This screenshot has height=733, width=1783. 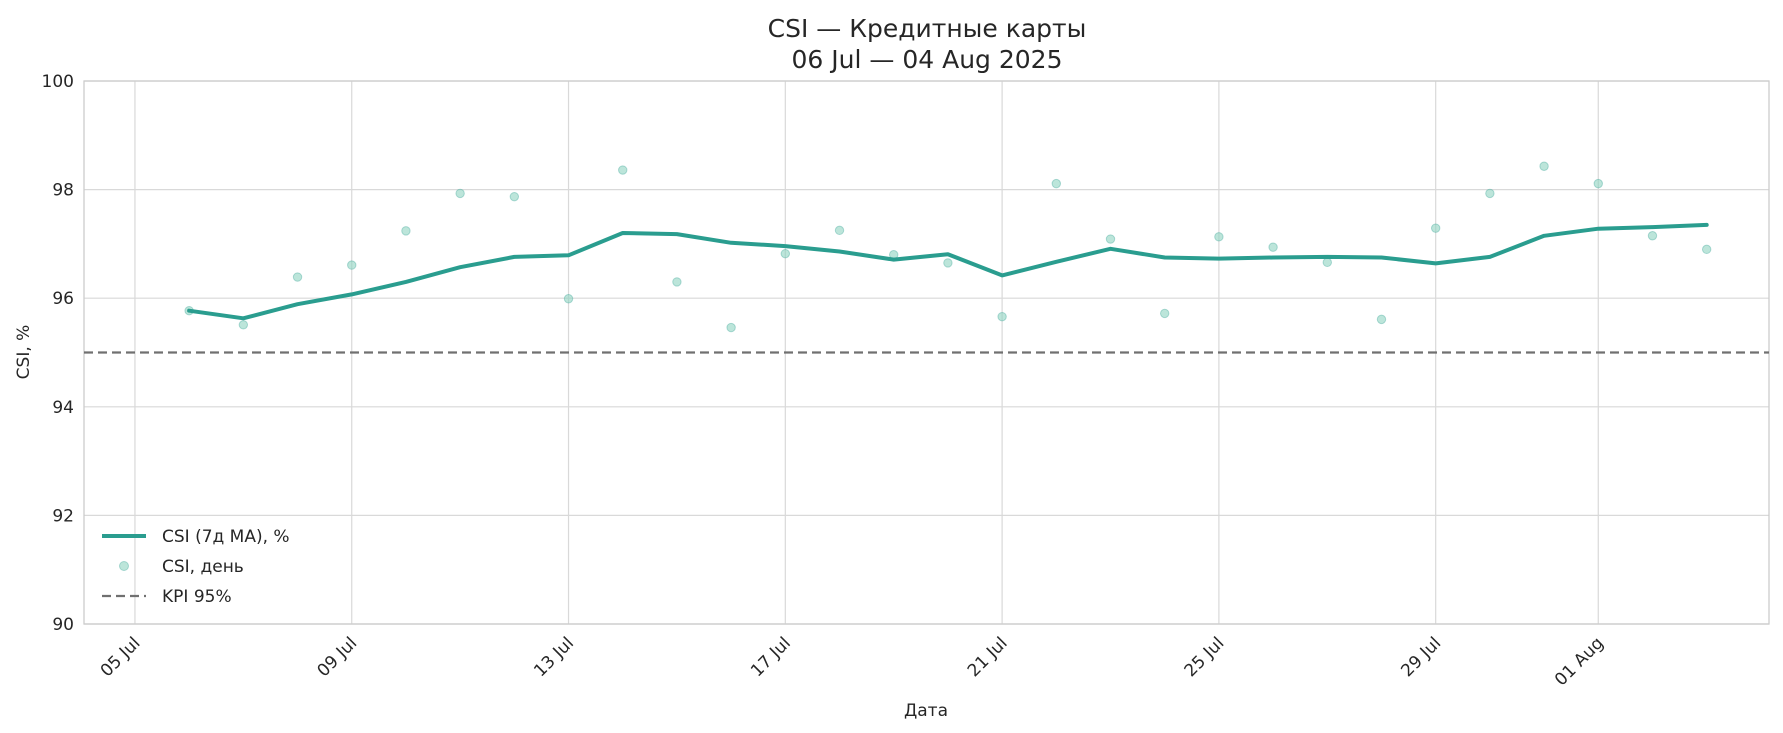 I want to click on y-tick-label: 90, so click(x=63, y=625).